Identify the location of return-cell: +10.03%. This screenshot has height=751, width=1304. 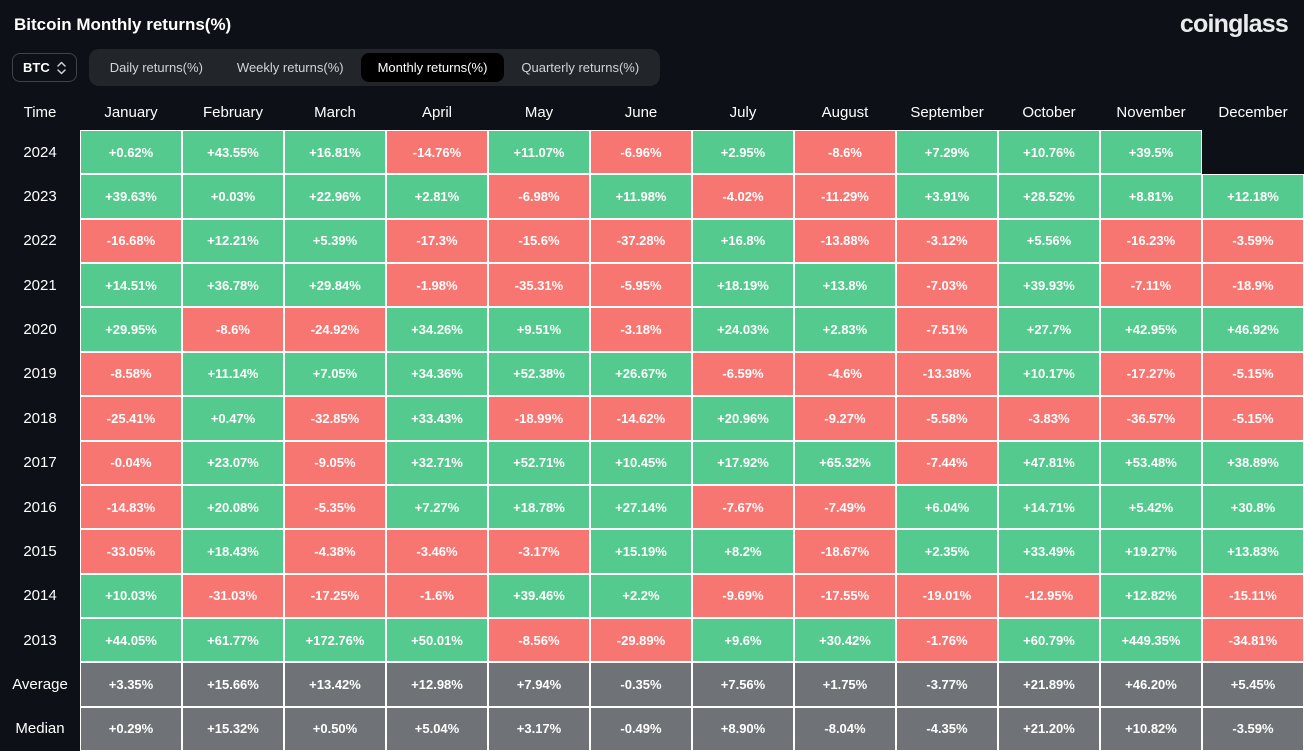
(131, 595).